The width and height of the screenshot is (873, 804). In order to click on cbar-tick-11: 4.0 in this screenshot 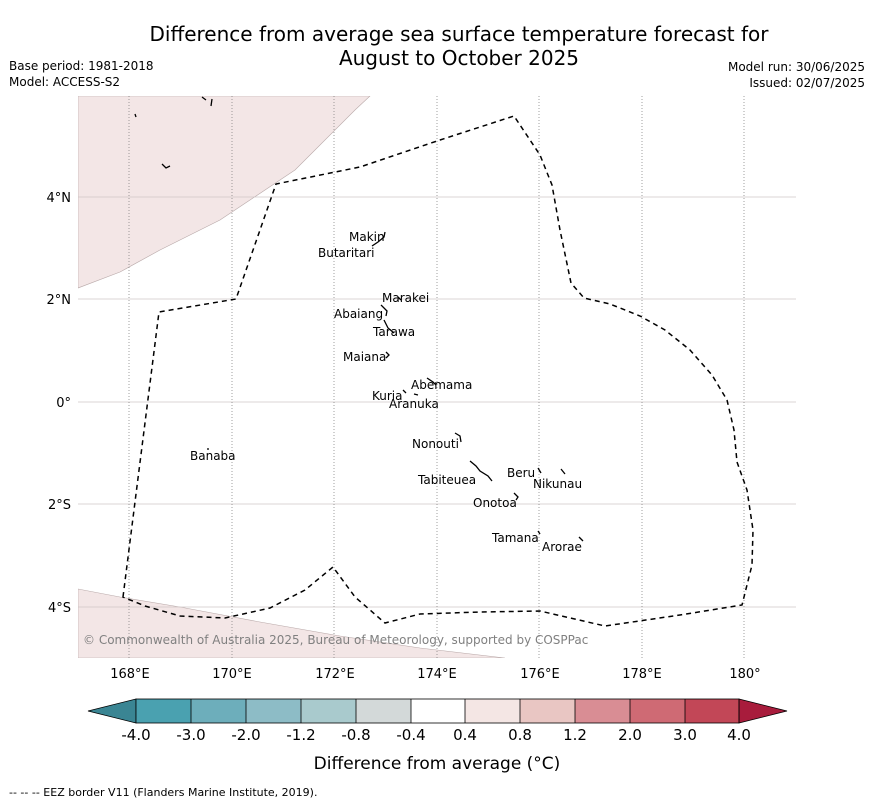, I will do `click(739, 735)`.